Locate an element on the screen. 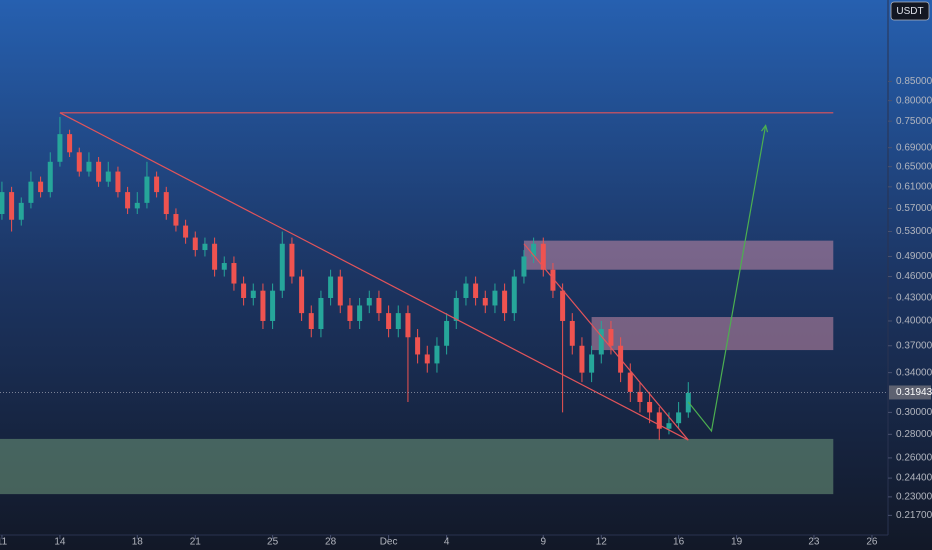 The width and height of the screenshot is (932, 550). x-tick-label: 26 is located at coordinates (872, 542).